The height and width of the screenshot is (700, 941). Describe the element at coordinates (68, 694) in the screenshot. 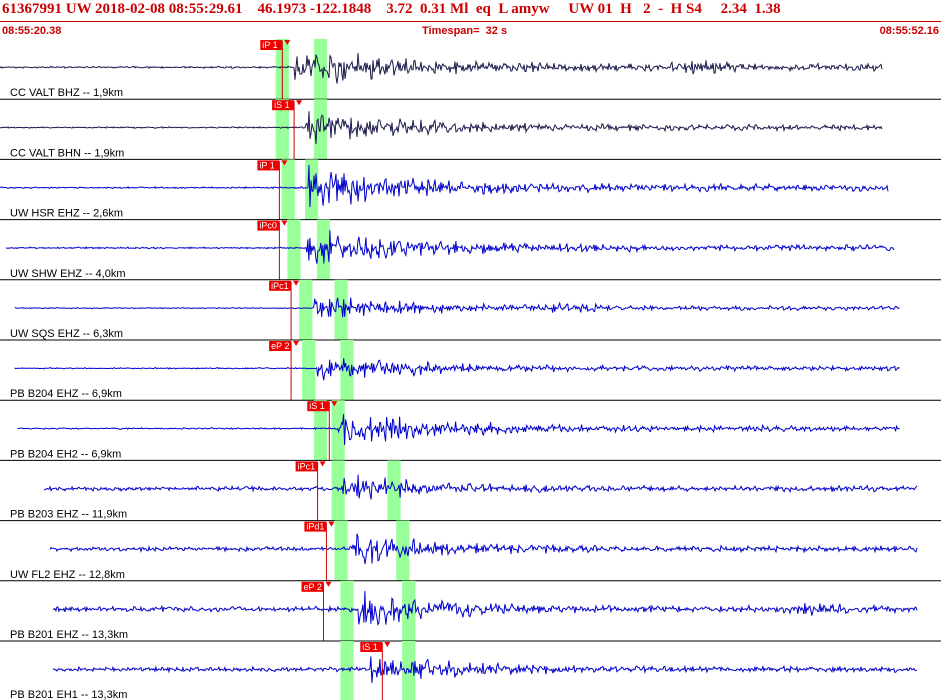

I see `channel-label: PB B201 EH1 -- 13,3km` at that location.